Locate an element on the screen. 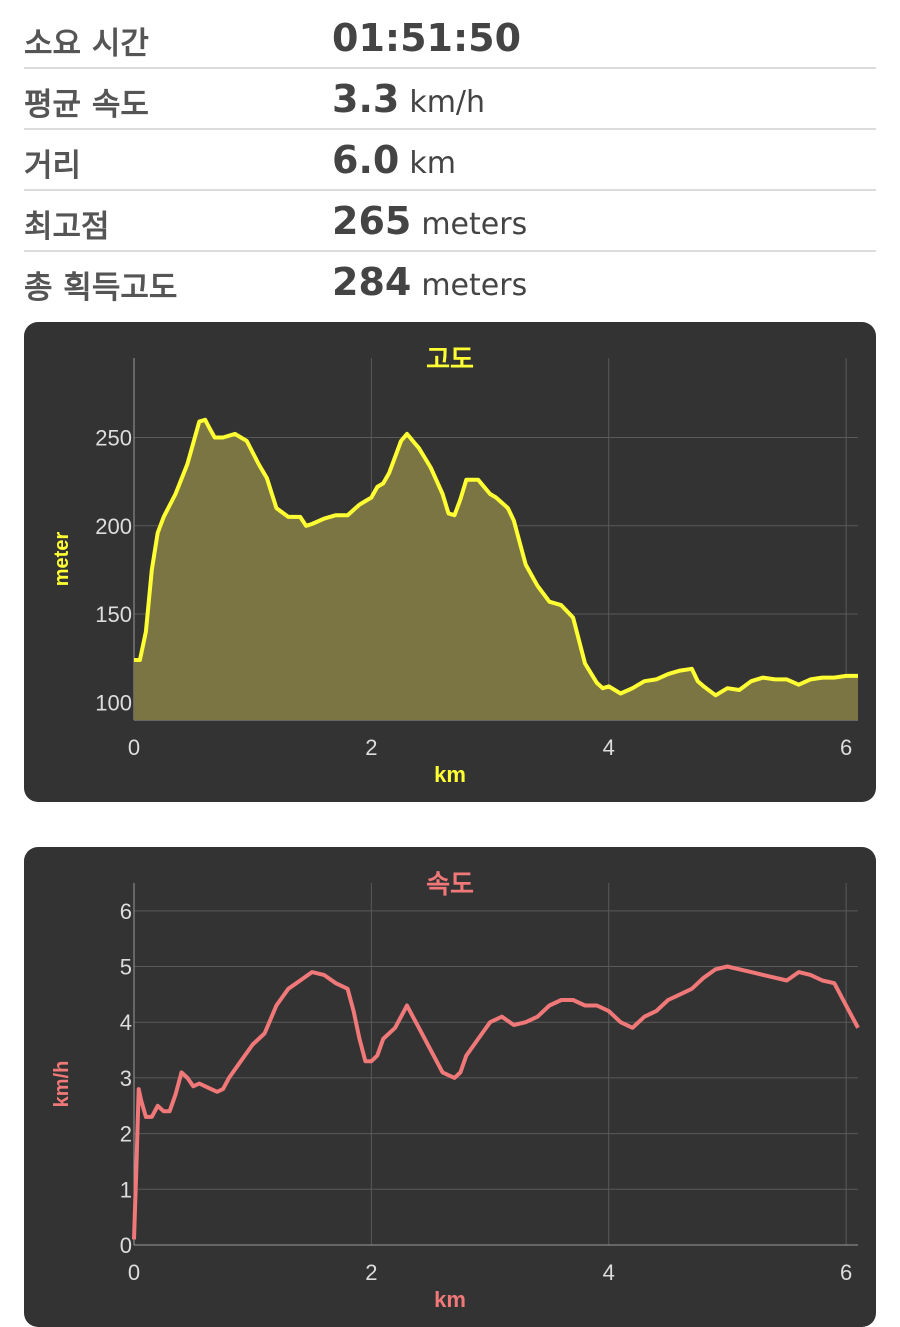 This screenshot has width=900, height=1327. stat-unit: km/h is located at coordinates (447, 102).